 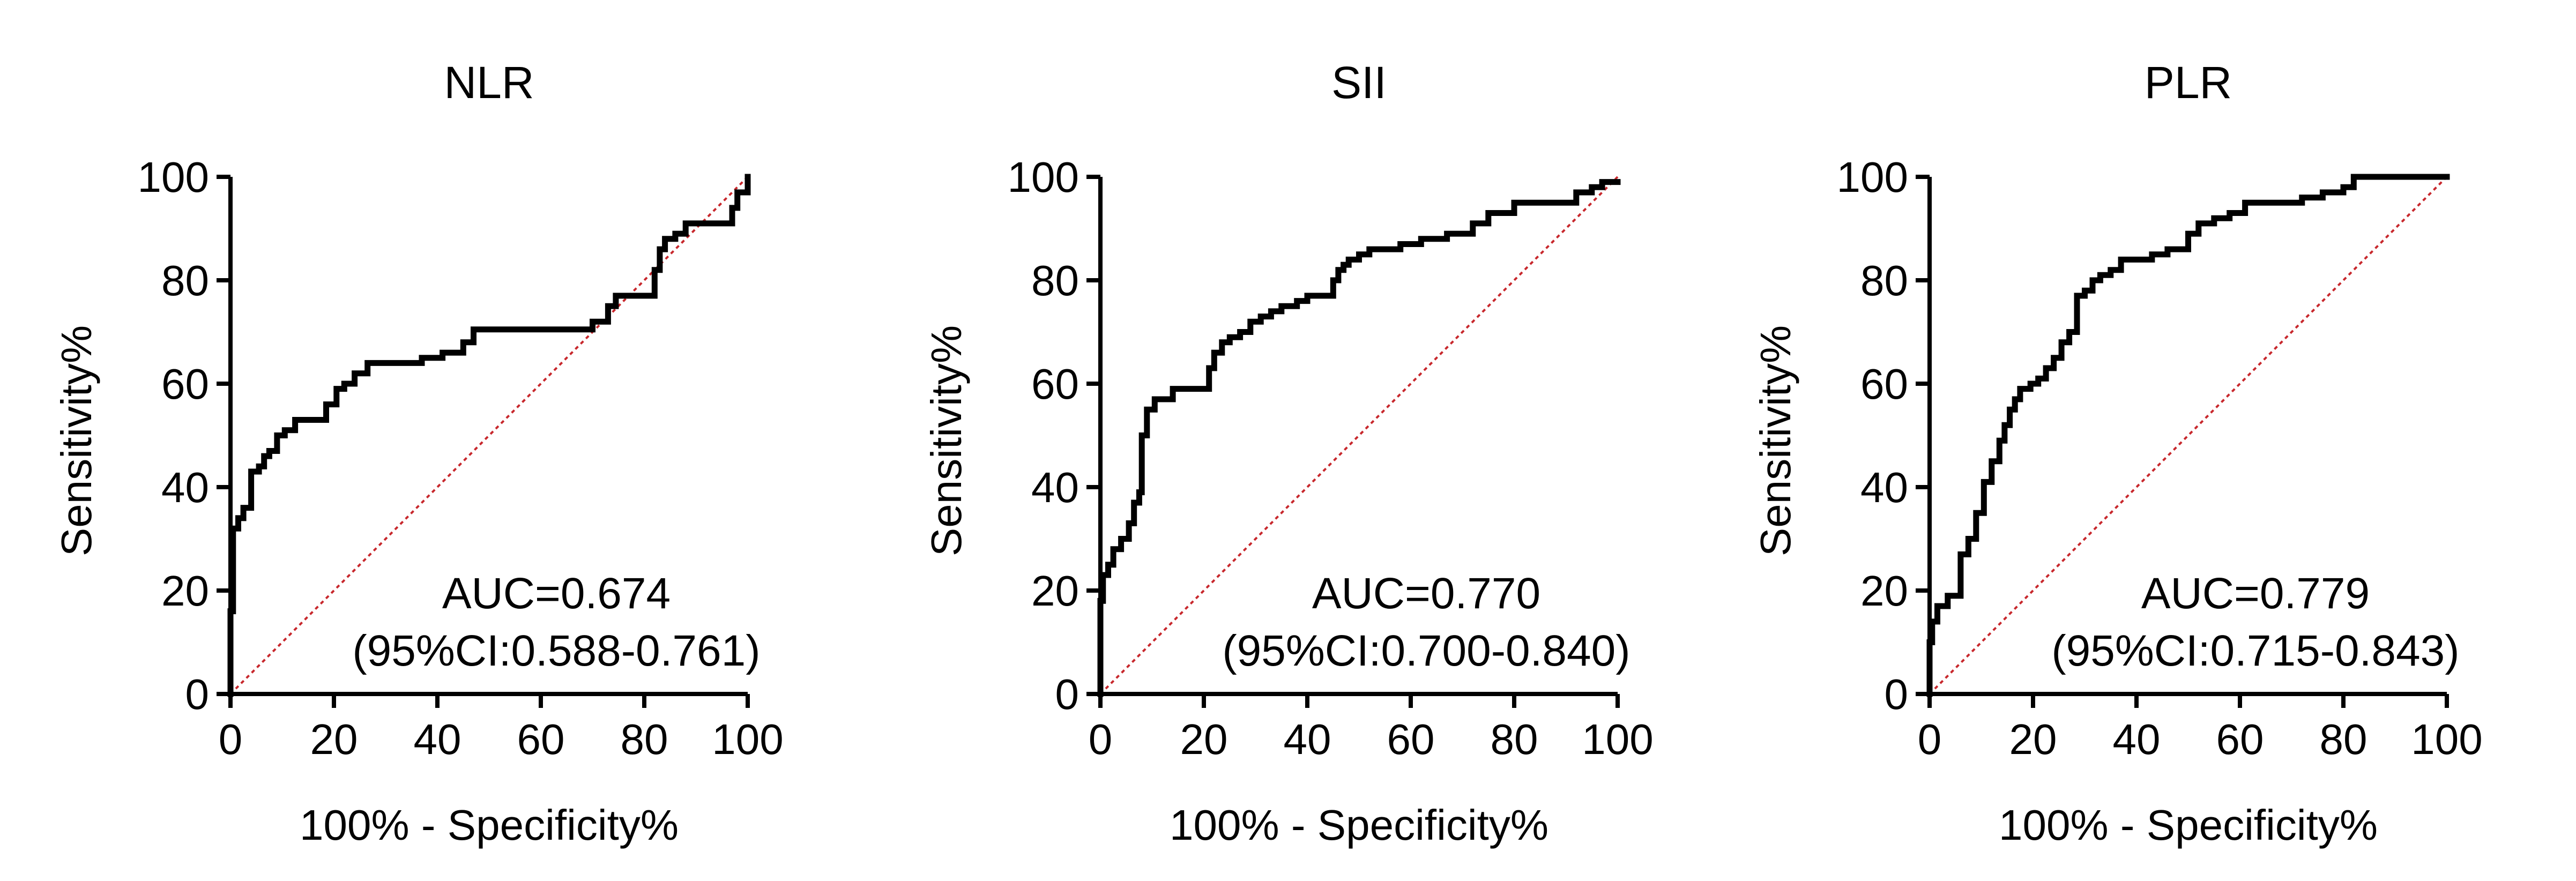 I want to click on auc-annotation: AUC=0.770, so click(x=1426, y=593).